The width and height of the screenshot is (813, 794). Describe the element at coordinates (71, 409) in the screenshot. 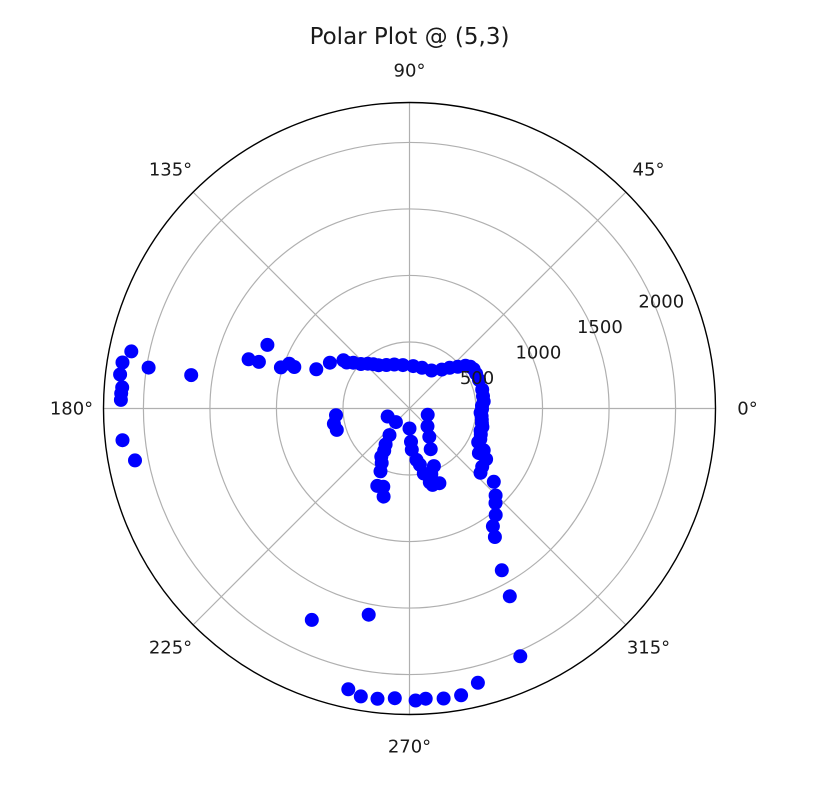

I see `theta-tick-label-180: 180°` at that location.